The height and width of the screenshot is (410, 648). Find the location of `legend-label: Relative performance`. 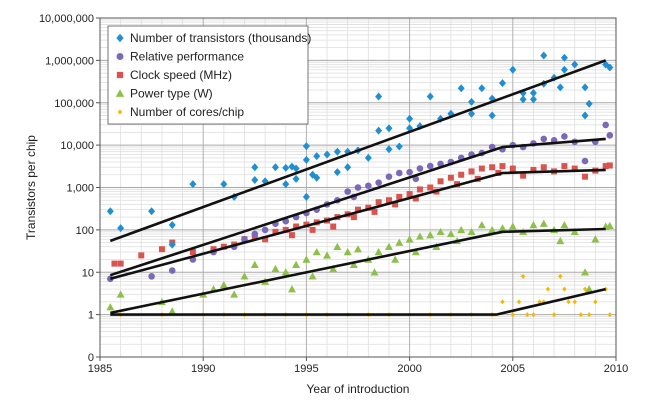

legend-label: Relative performance is located at coordinates (187, 57).